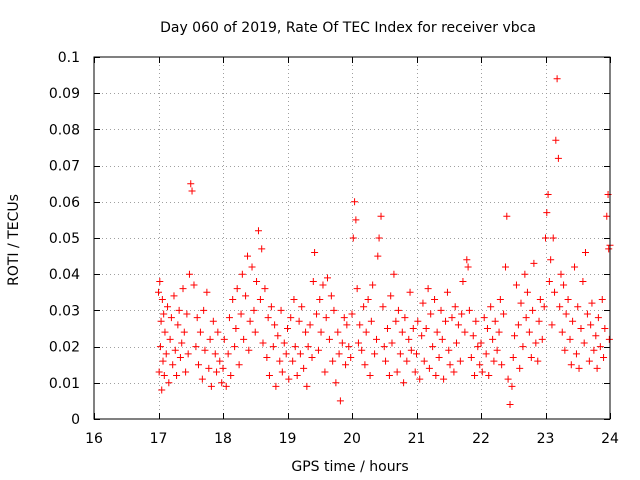  I want to click on y-tick-label: 0.03, so click(64, 311).